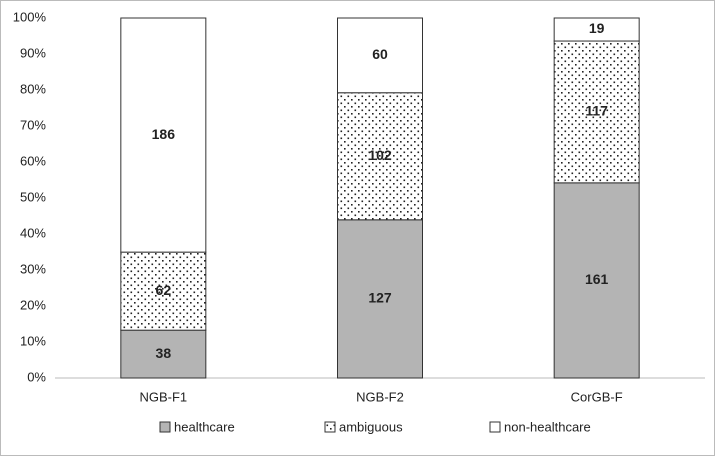 This screenshot has height=456, width=715. Describe the element at coordinates (33, 160) in the screenshot. I see `y-tick-label: 60%` at that location.